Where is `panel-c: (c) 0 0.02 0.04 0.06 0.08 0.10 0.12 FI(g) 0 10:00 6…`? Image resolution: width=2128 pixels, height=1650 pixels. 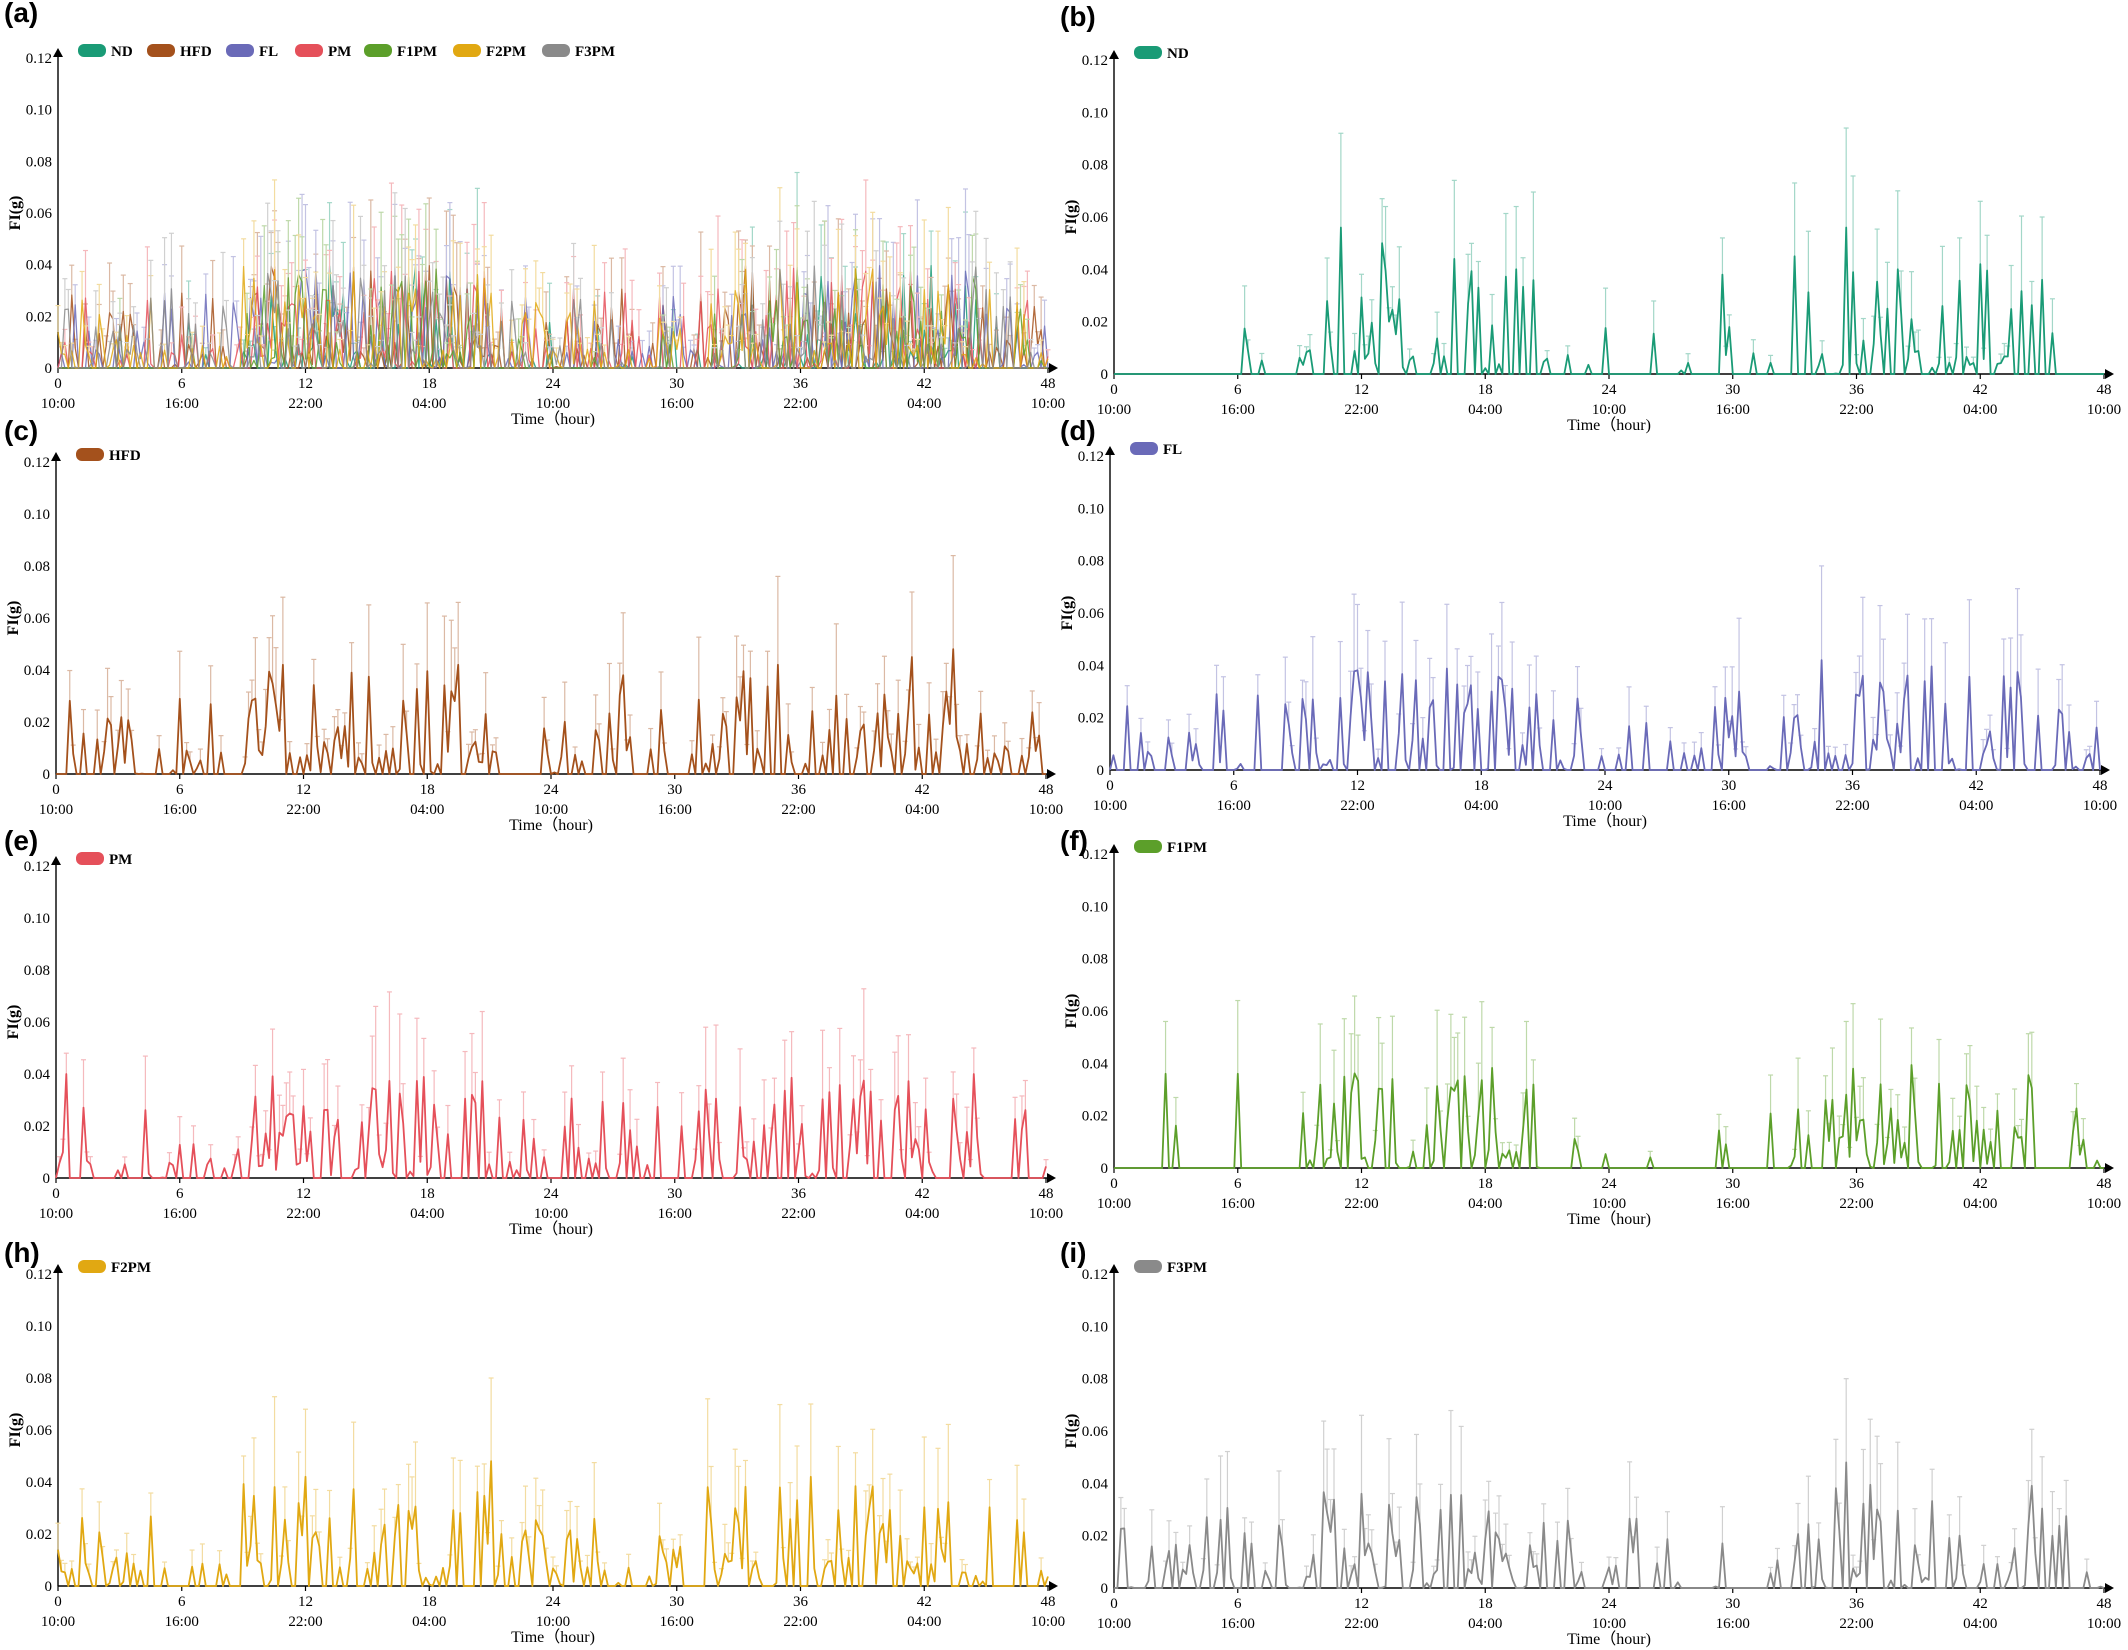 panel-c: (c) 0 0.02 0.04 0.06 0.08 0.10 0.12 FI(g) 0 10:00 6… is located at coordinates (533, 624).